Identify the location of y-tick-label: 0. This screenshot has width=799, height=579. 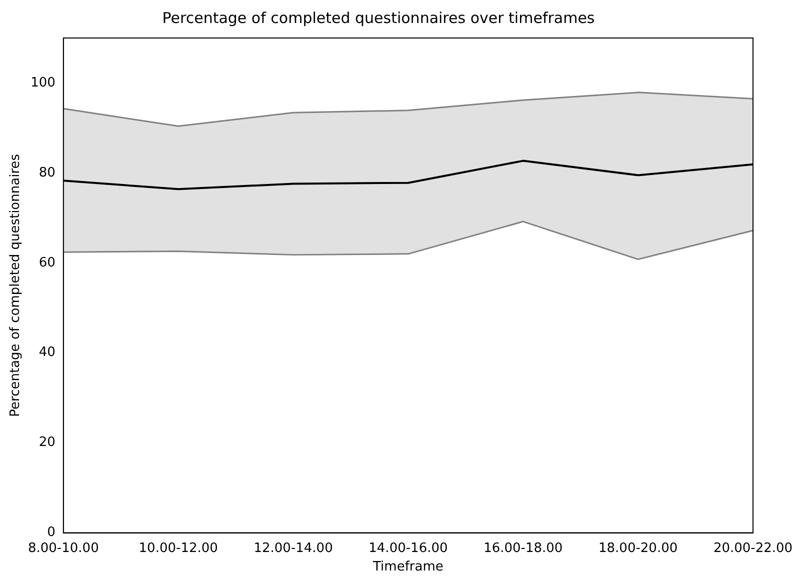
(51, 532).